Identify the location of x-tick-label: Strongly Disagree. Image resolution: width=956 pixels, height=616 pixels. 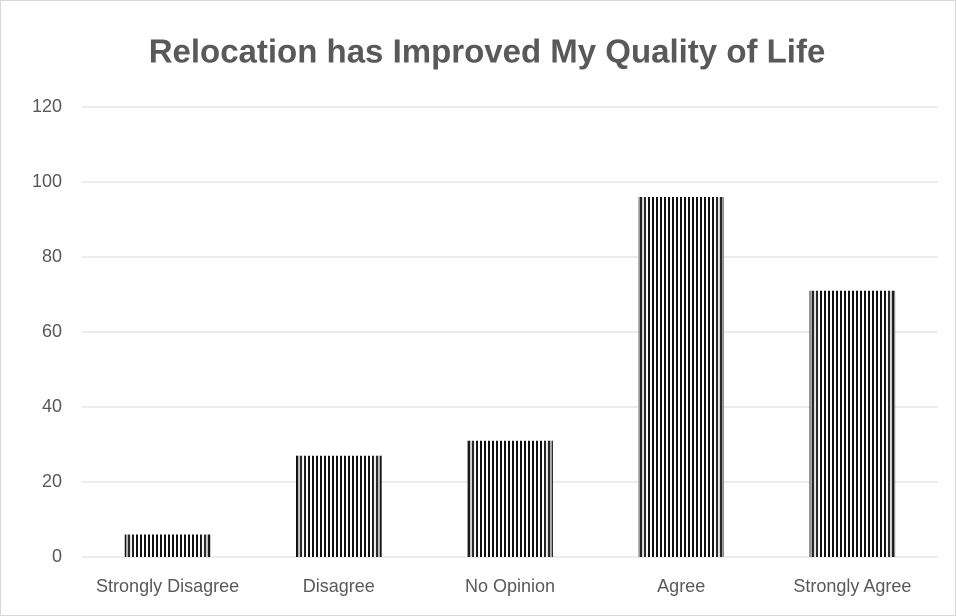
(167, 586).